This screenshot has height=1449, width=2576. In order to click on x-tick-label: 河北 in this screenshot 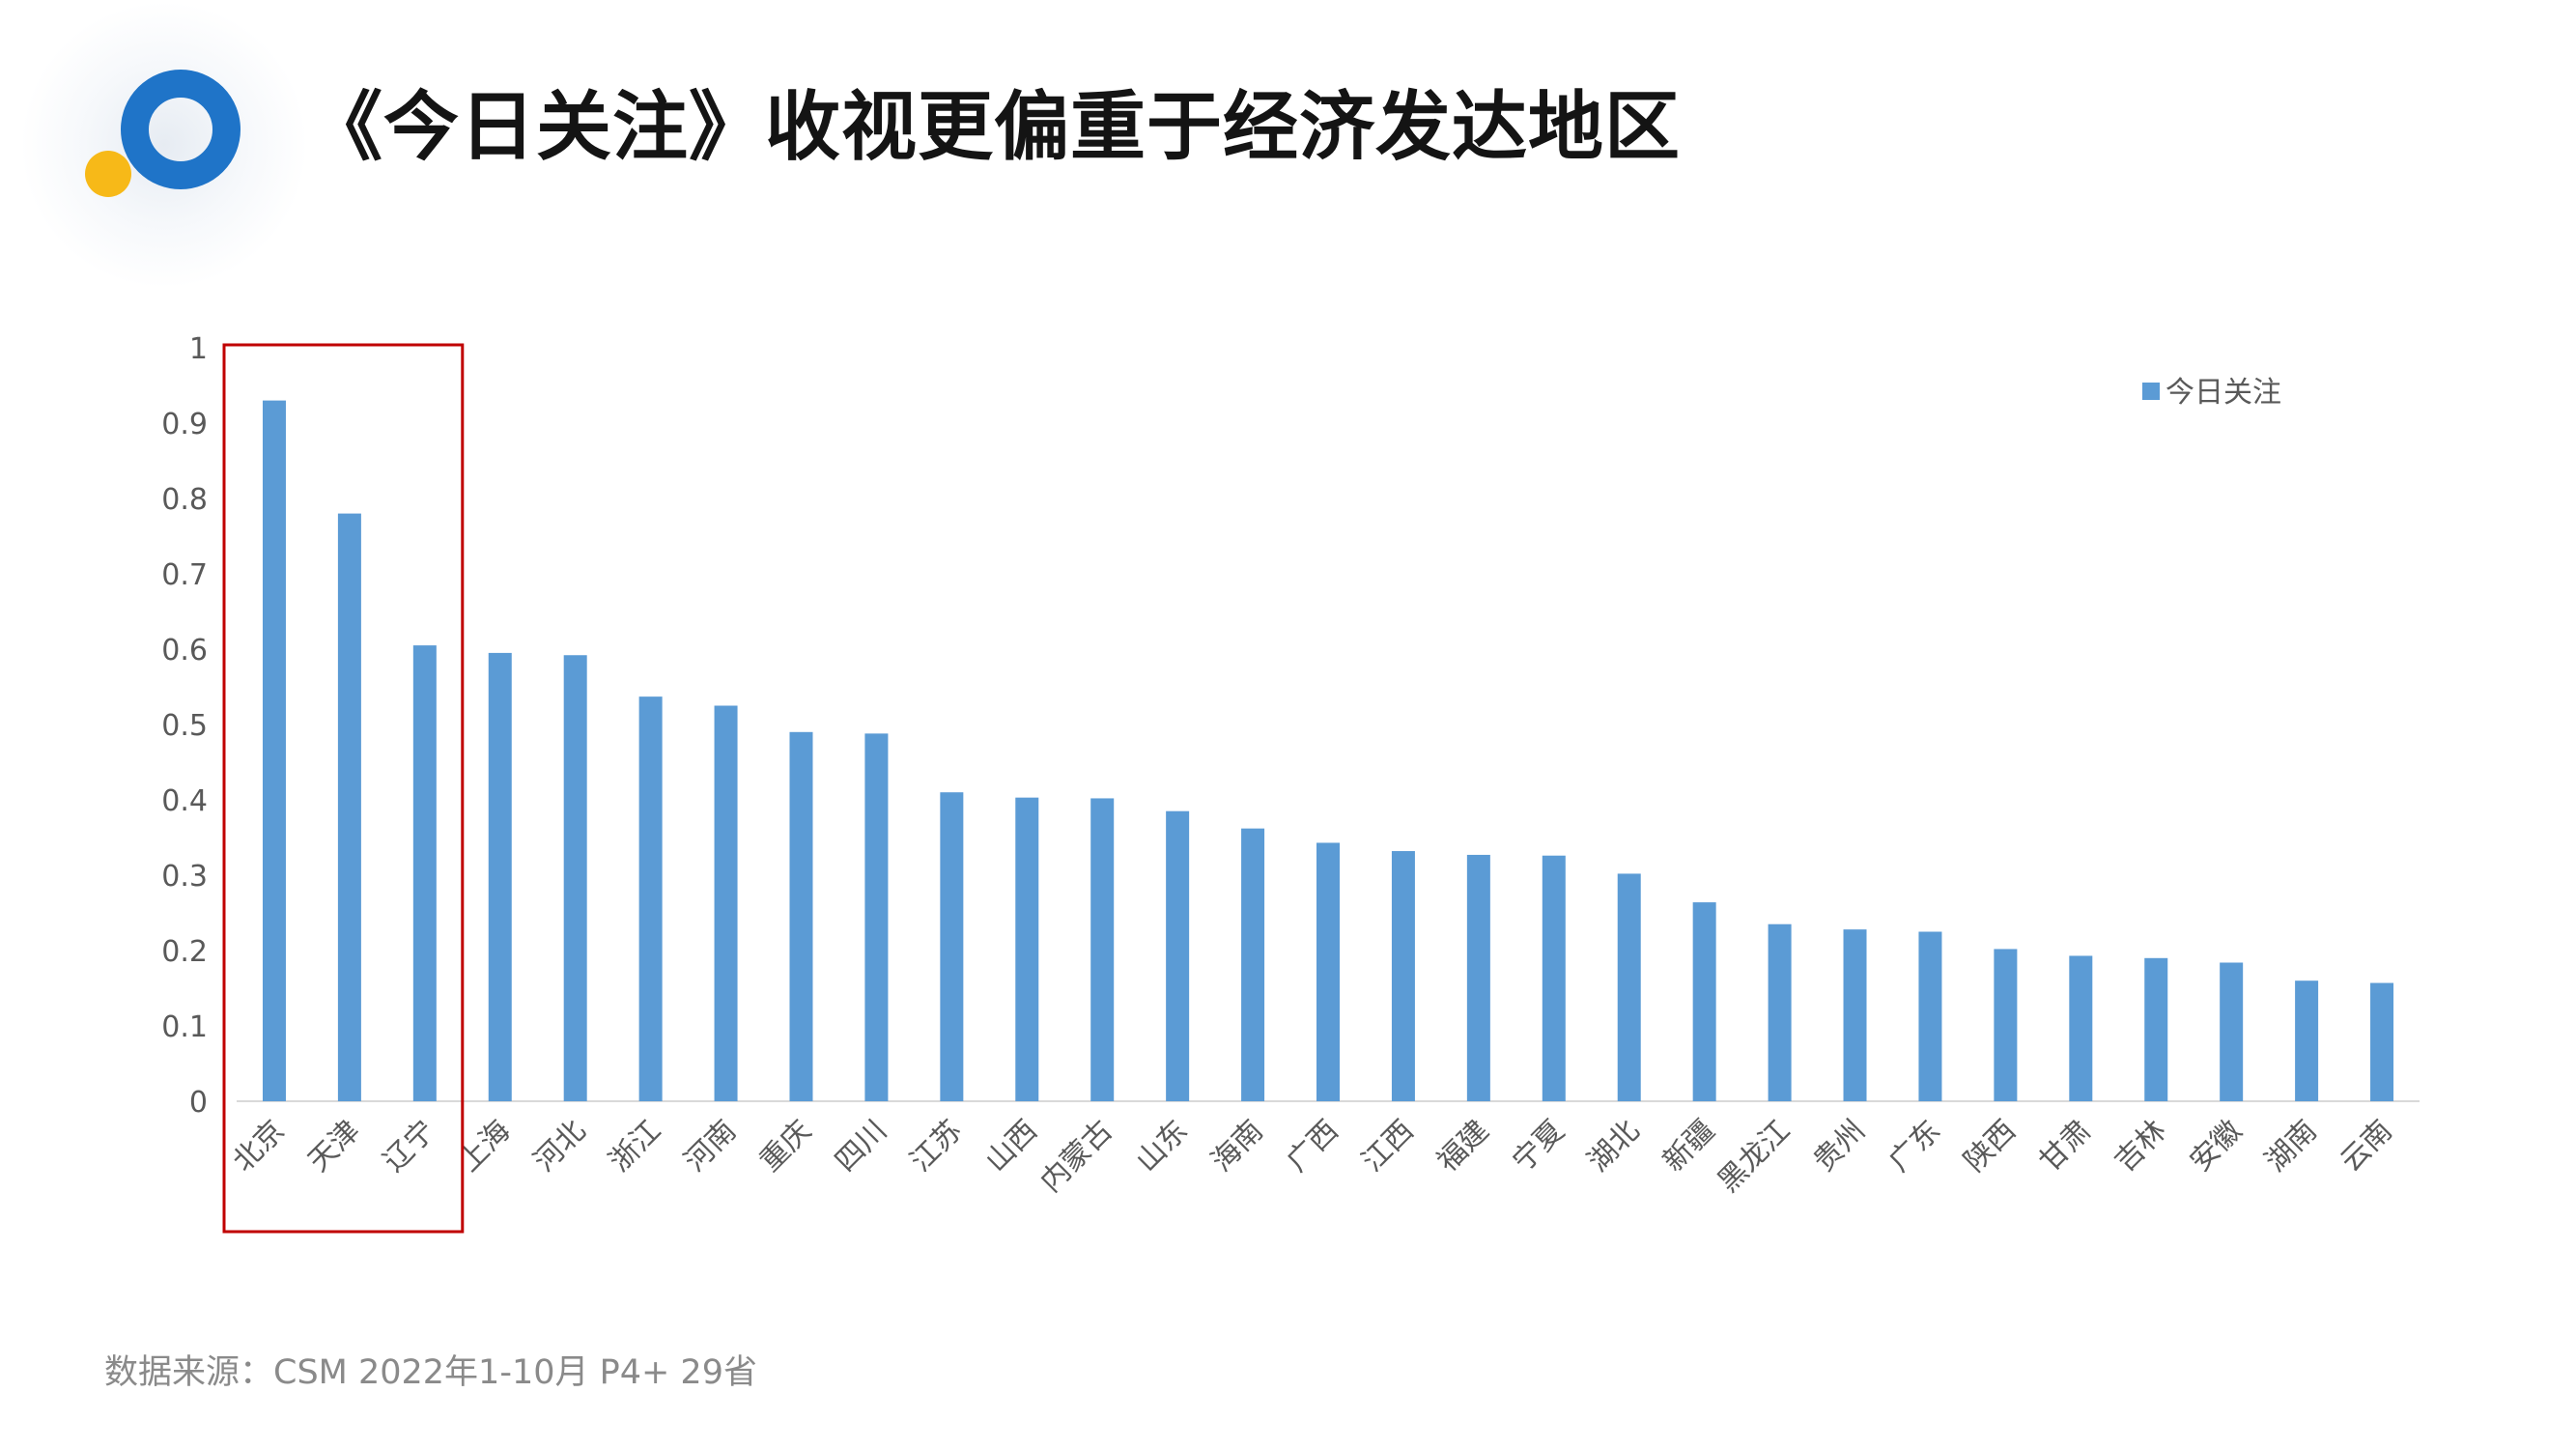, I will do `click(559, 1146)`.